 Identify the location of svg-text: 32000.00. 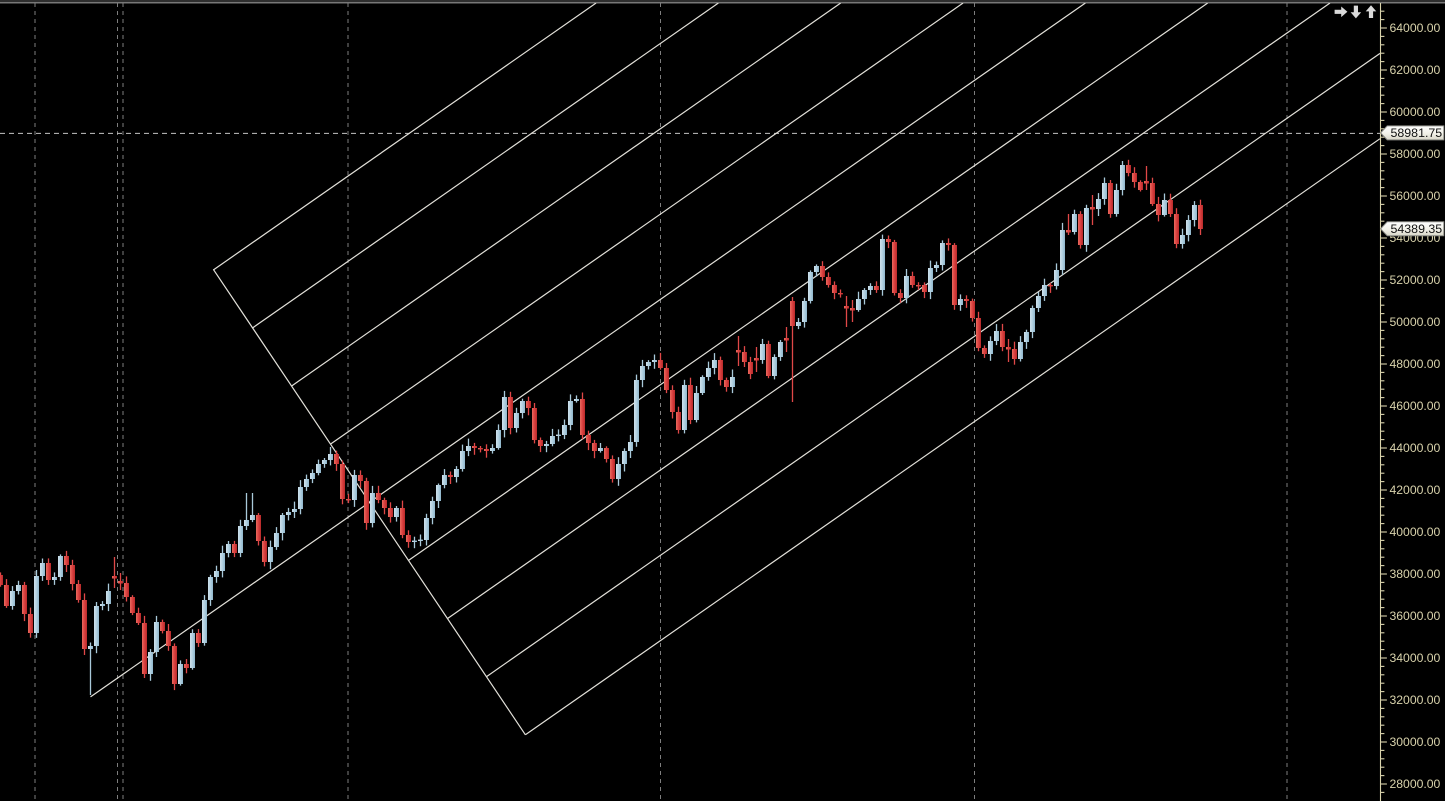
(1415, 700).